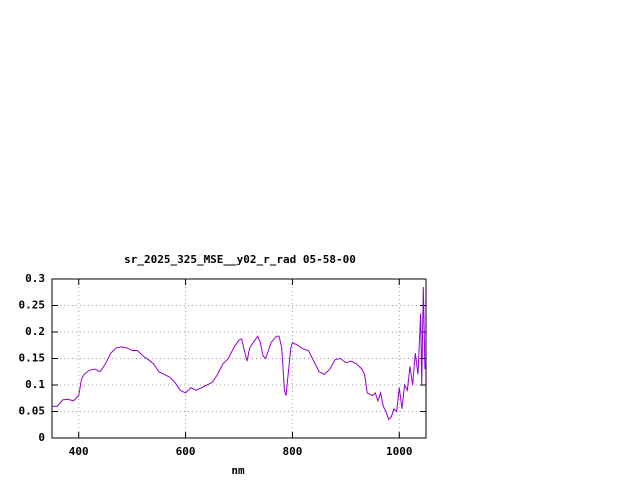 This screenshot has height=480, width=640. Describe the element at coordinates (240, 259) in the screenshot. I see `chart-title: sr_2025_325_MSE__y02_r_rad 05-58-00` at that location.